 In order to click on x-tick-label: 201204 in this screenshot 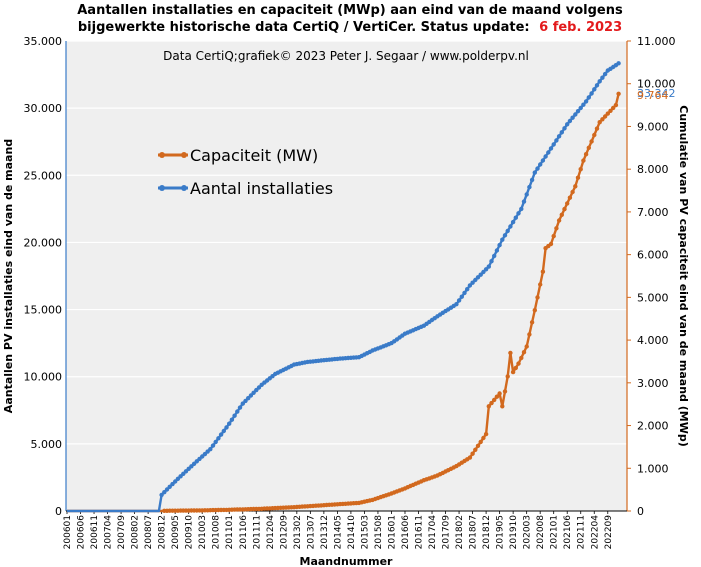, I will do `click(271, 532)`.